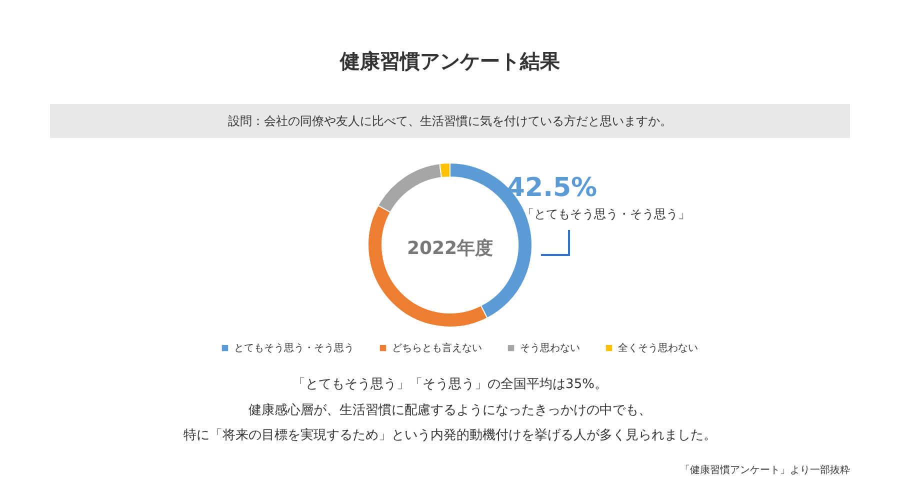 This screenshot has width=900, height=490. What do you see at coordinates (450, 248) in the screenshot?
I see `text: 2022年度` at bounding box center [450, 248].